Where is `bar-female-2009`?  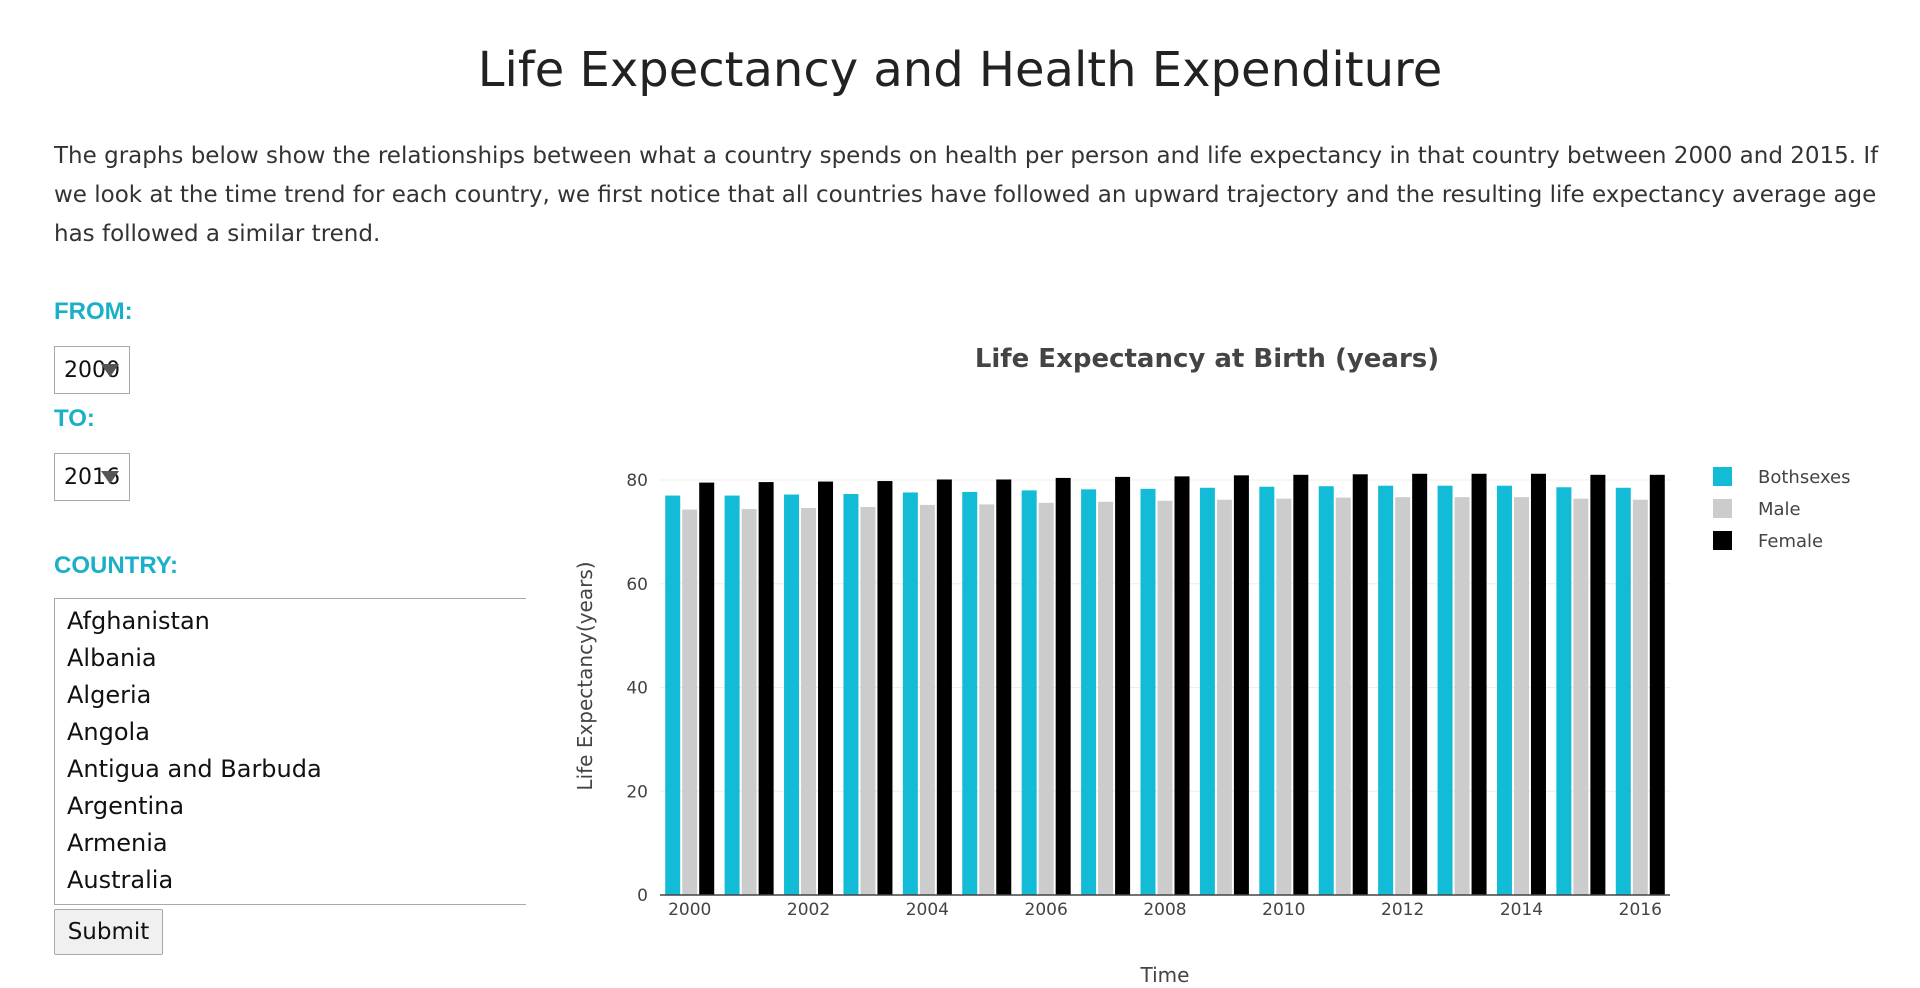
bar-female-2009 is located at coordinates (1241, 685).